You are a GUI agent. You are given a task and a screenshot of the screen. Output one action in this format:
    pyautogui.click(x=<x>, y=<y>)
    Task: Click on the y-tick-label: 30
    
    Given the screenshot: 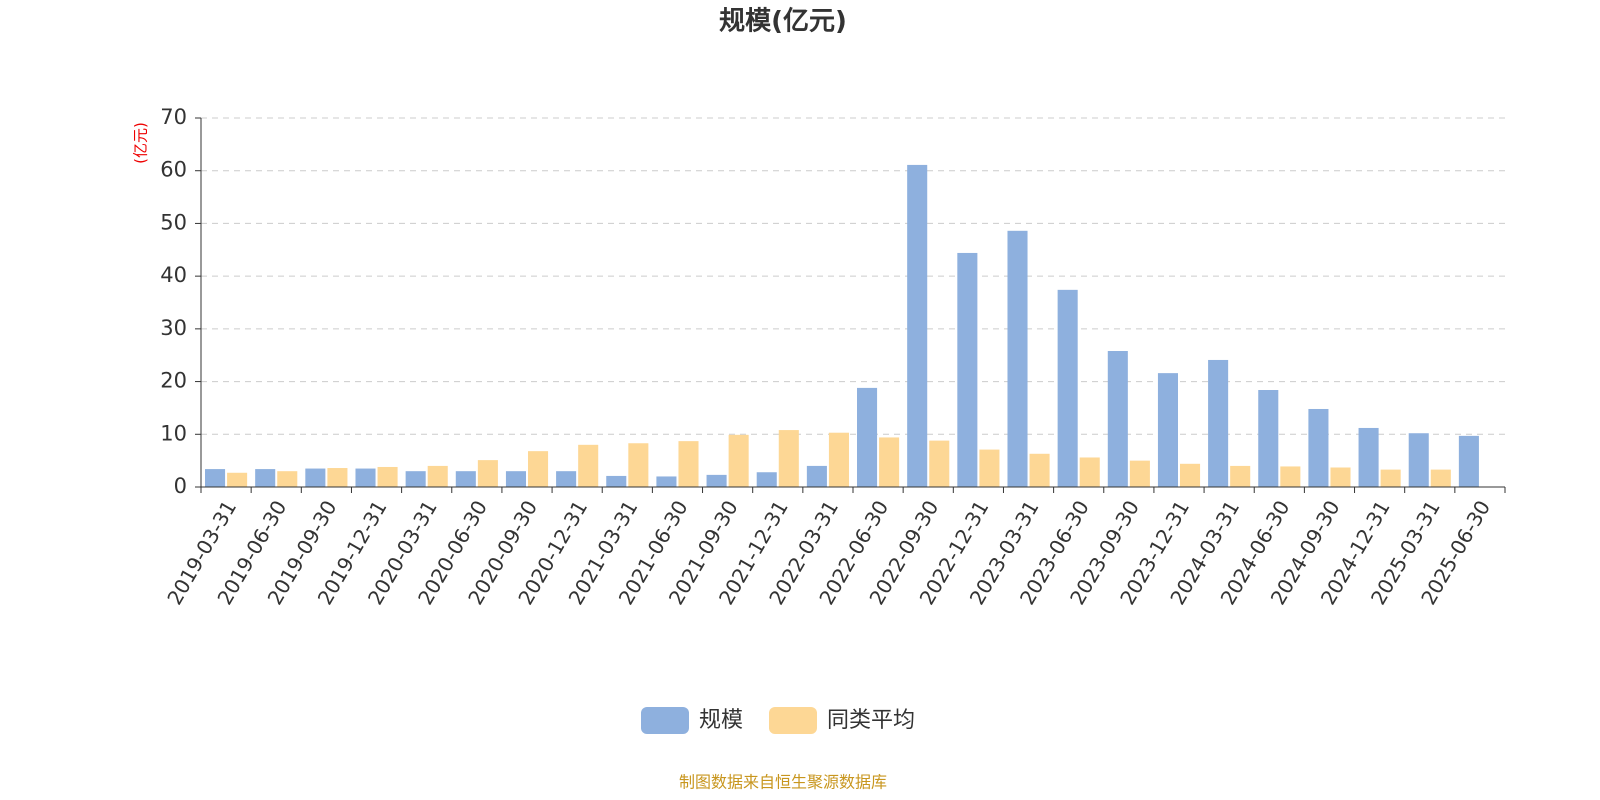 What is the action you would take?
    pyautogui.click(x=173, y=328)
    